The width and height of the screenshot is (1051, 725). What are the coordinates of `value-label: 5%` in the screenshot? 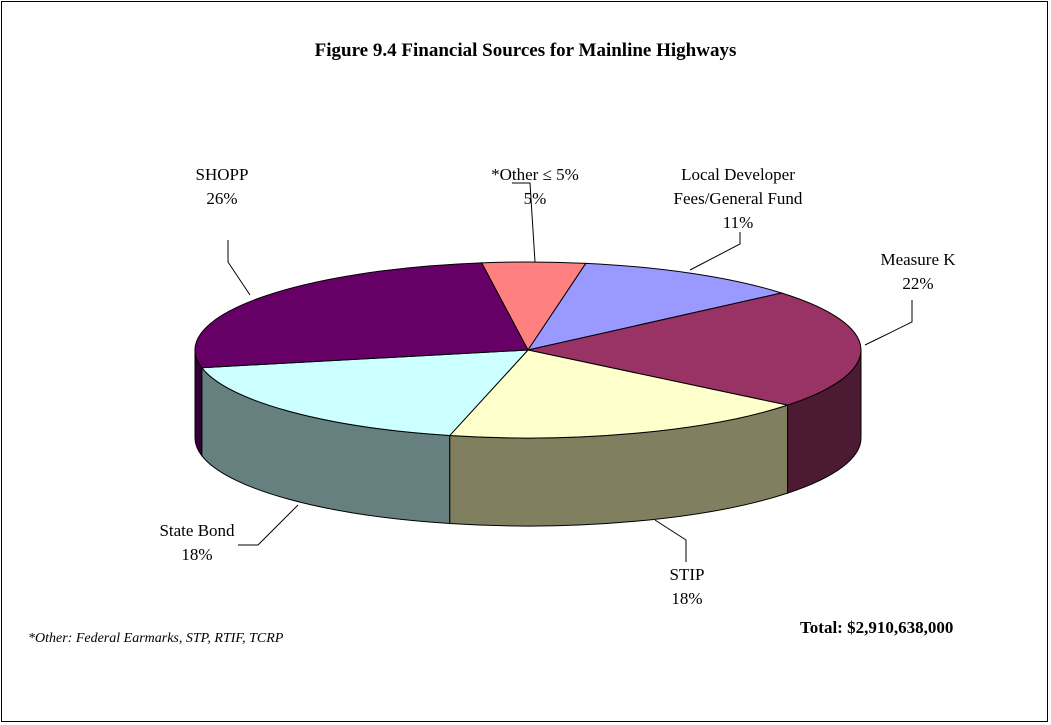 It's located at (535, 198).